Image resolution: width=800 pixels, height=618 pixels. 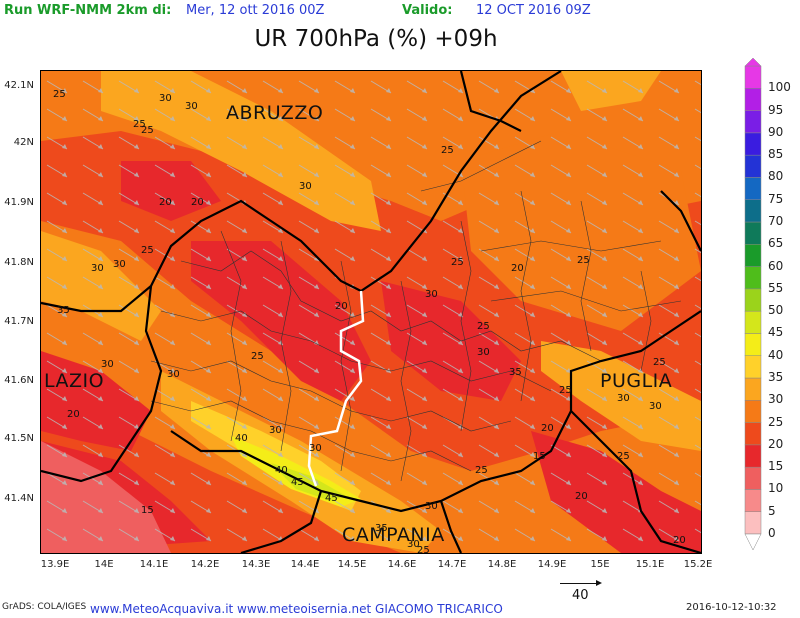 What do you see at coordinates (776, 310) in the screenshot?
I see `colorbar-level-label: 50` at bounding box center [776, 310].